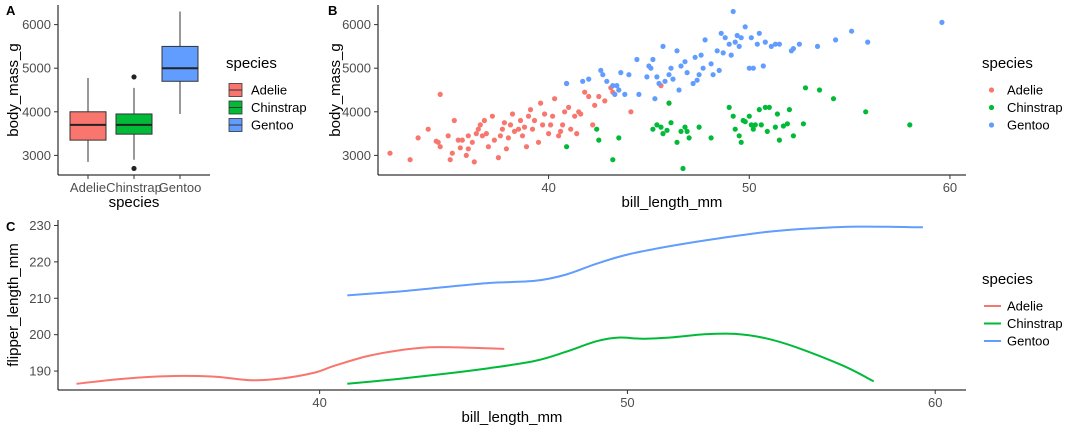  Describe the element at coordinates (11, 10) in the screenshot. I see `panel-tag-a: A` at that location.